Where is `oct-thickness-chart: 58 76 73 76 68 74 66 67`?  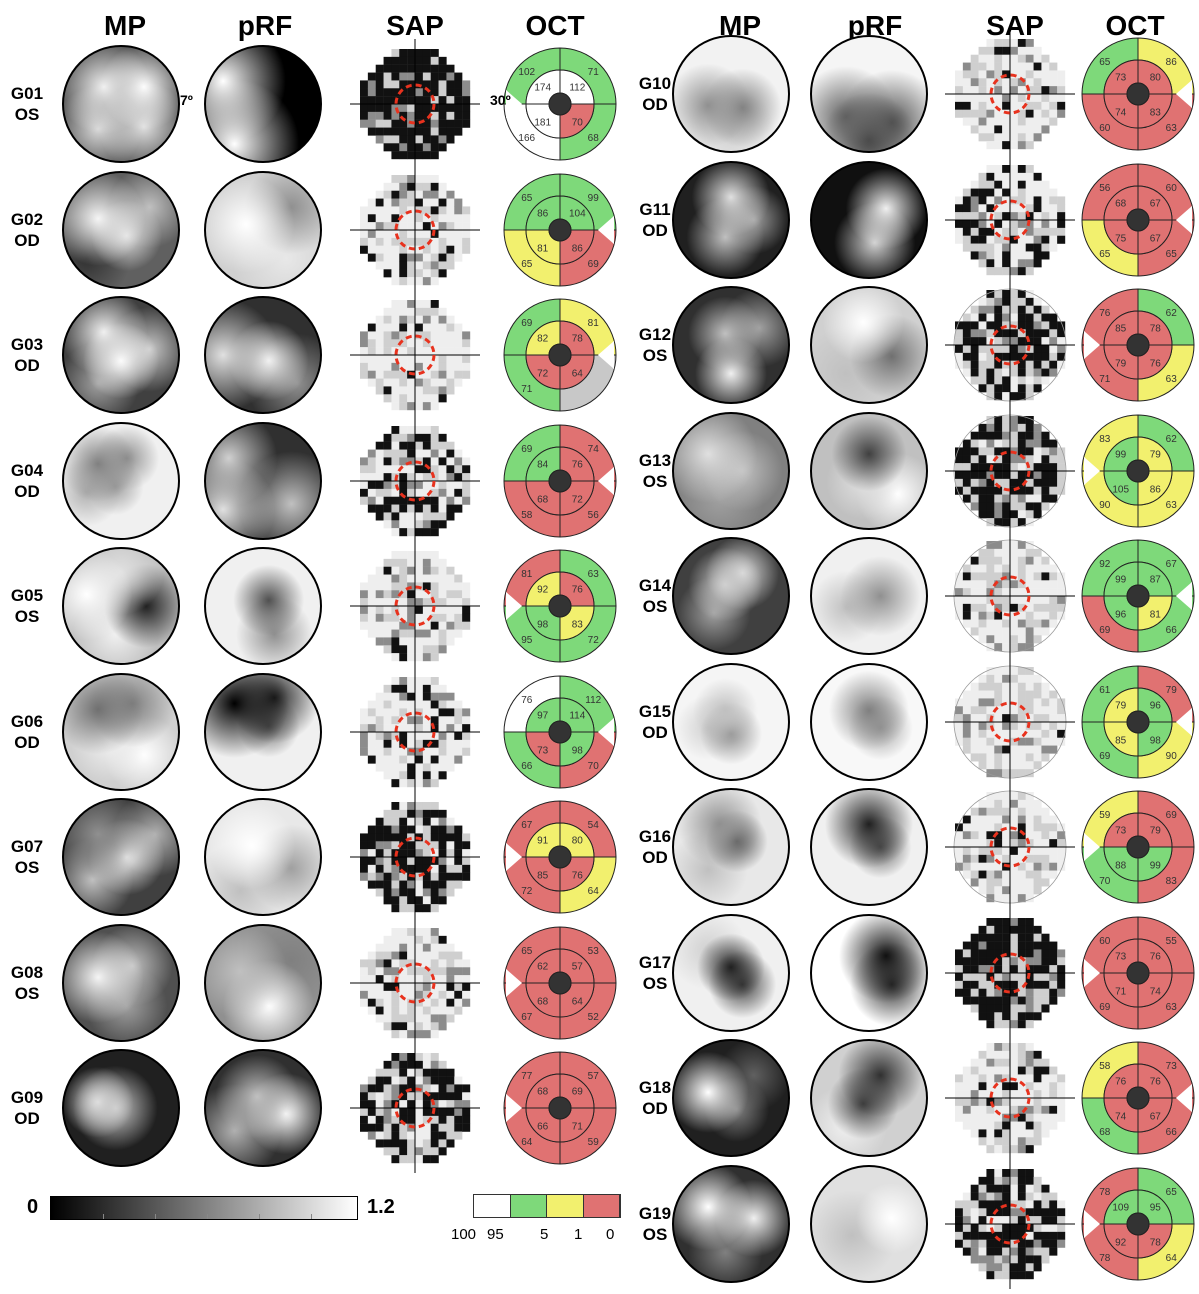 oct-thickness-chart: 58 76 73 76 68 74 66 67 is located at coordinates (1138, 1098).